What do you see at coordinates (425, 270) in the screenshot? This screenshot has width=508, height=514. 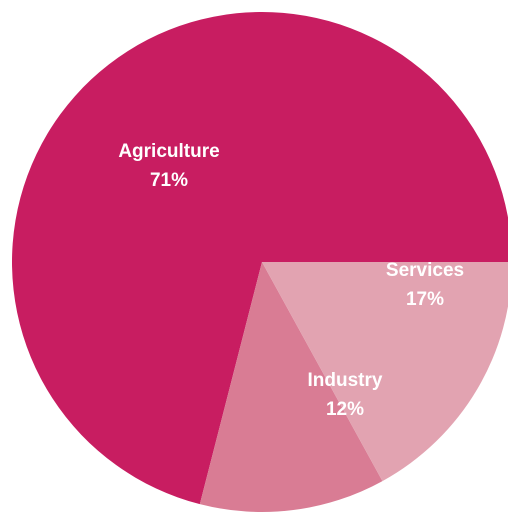 I see `slice-label-services: Services` at bounding box center [425, 270].